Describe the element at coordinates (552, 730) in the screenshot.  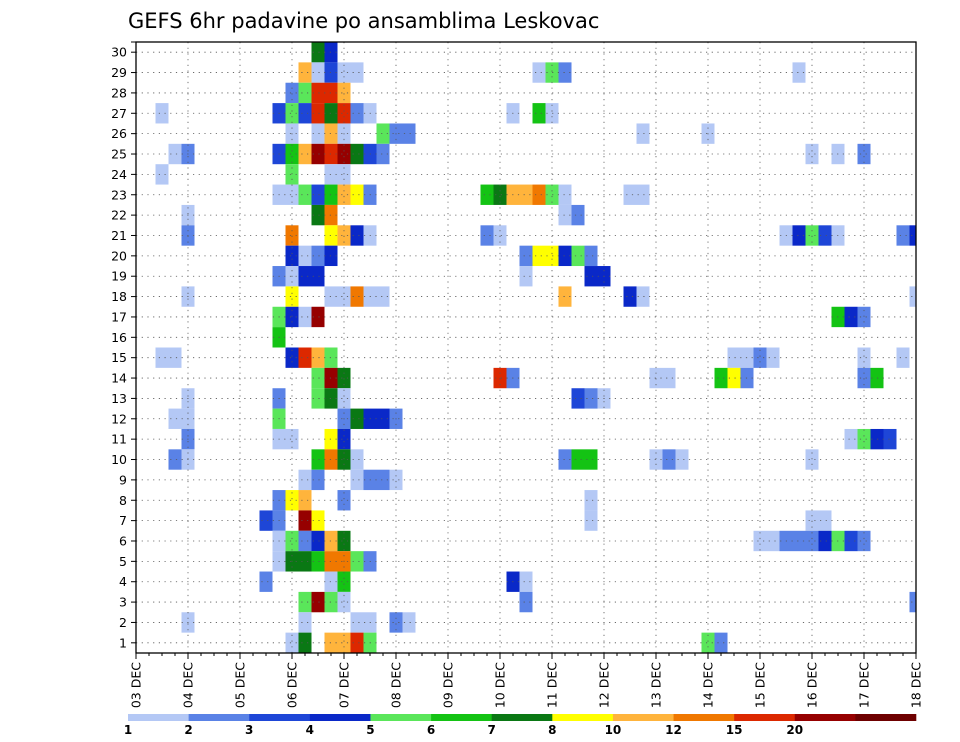
I see `colorbar-label: 8` at that location.